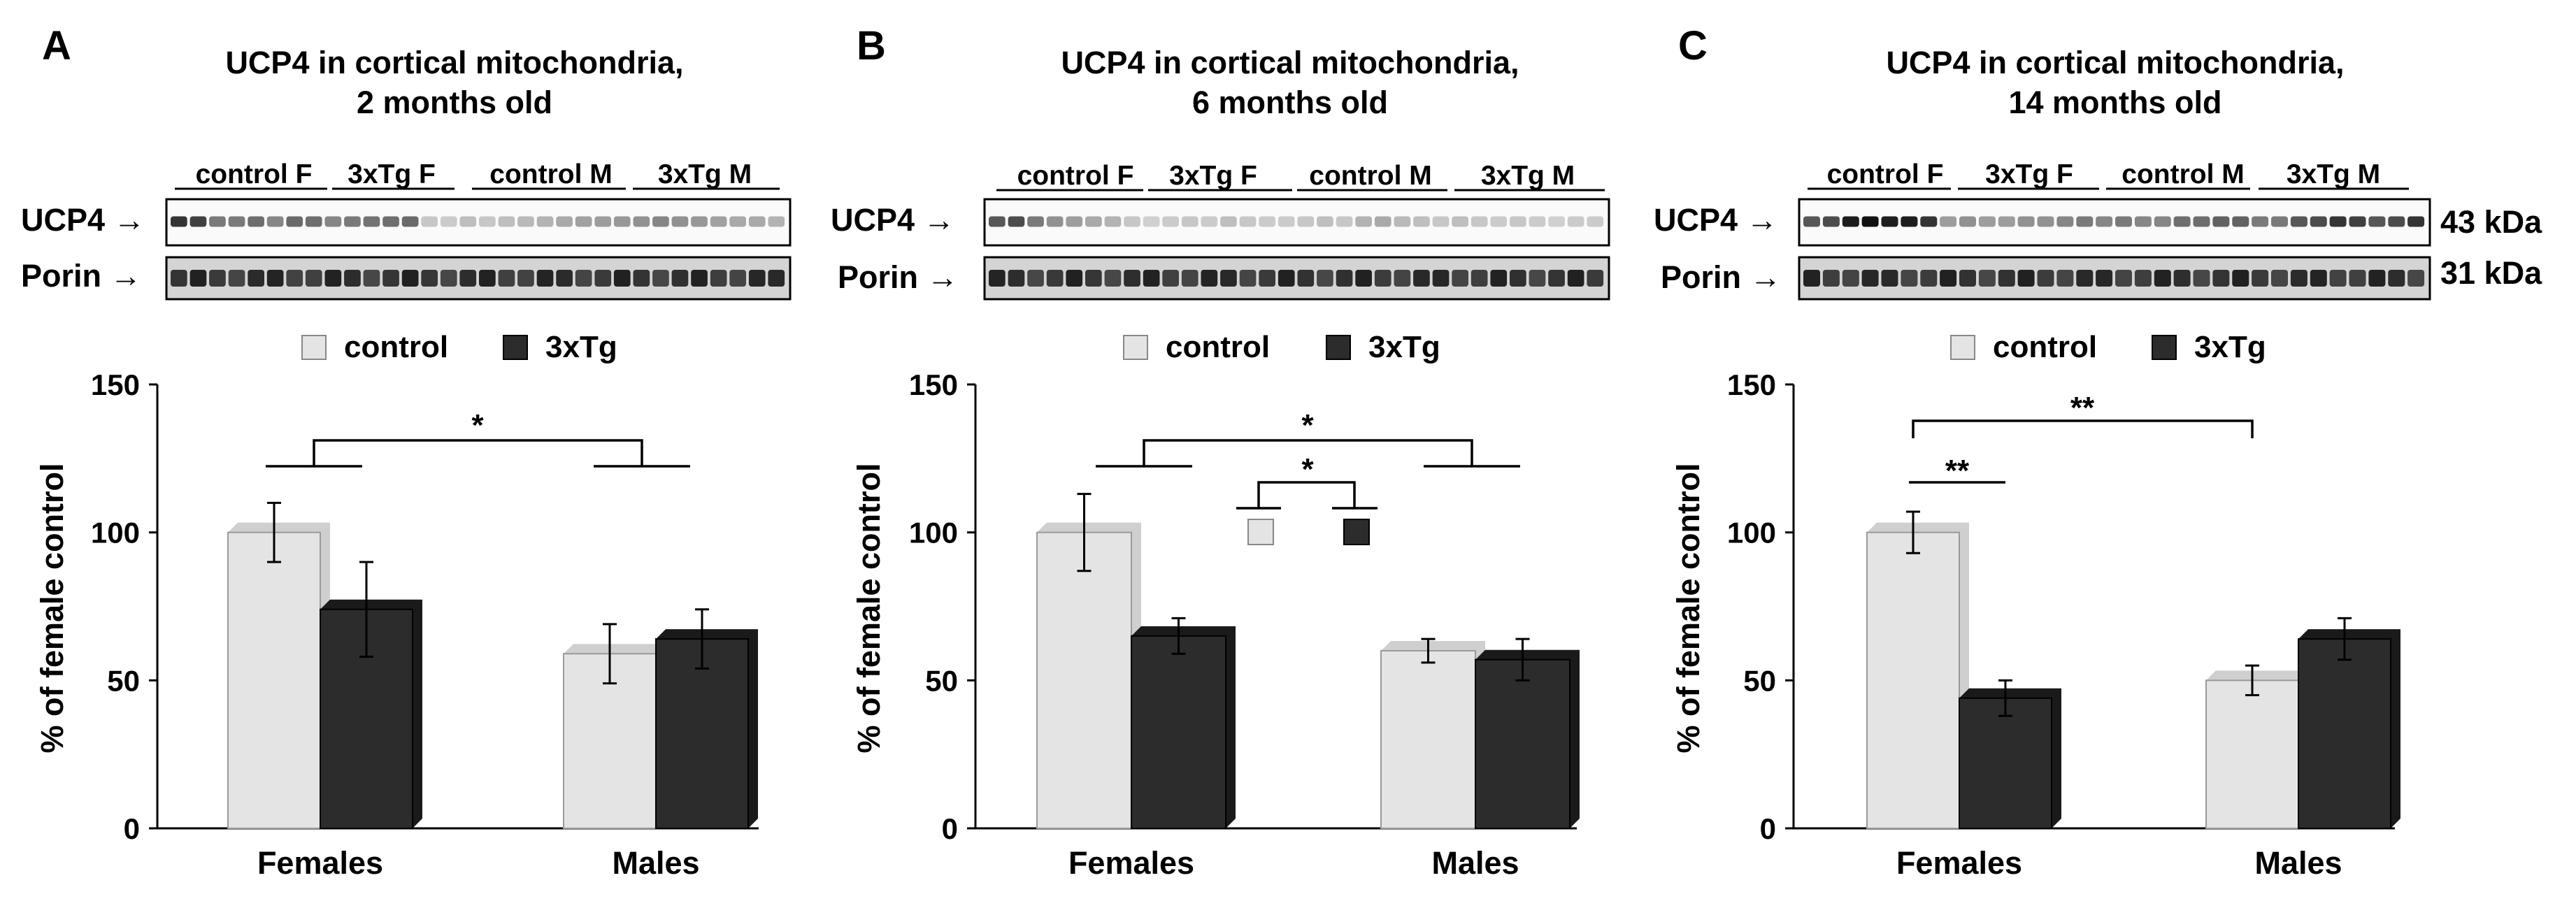 This screenshot has width=2576, height=922. I want to click on ucp4-blot-bands, so click(478, 221).